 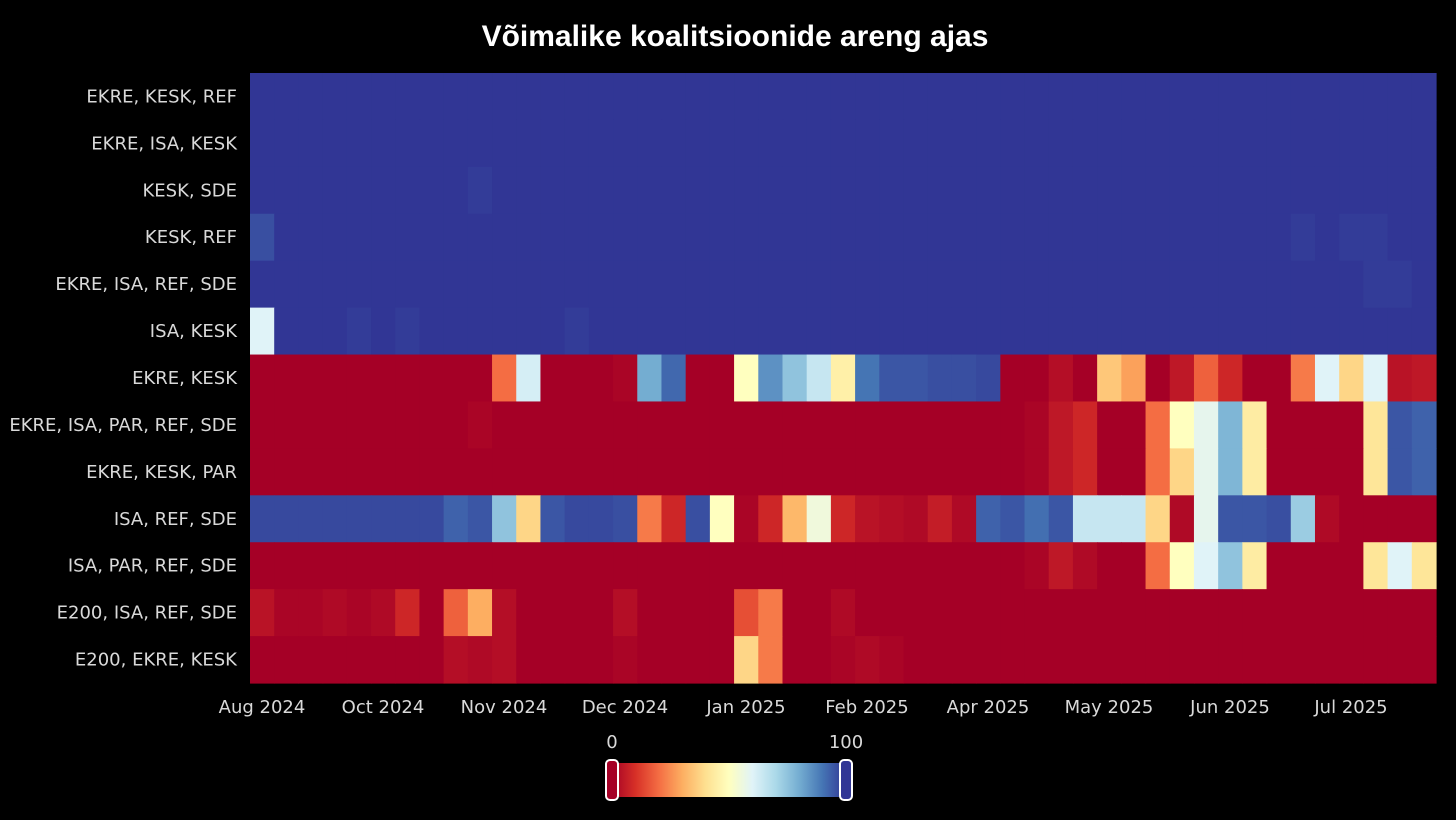 What do you see at coordinates (383, 707) in the screenshot?
I see `x-tick-label: Oct 2024` at bounding box center [383, 707].